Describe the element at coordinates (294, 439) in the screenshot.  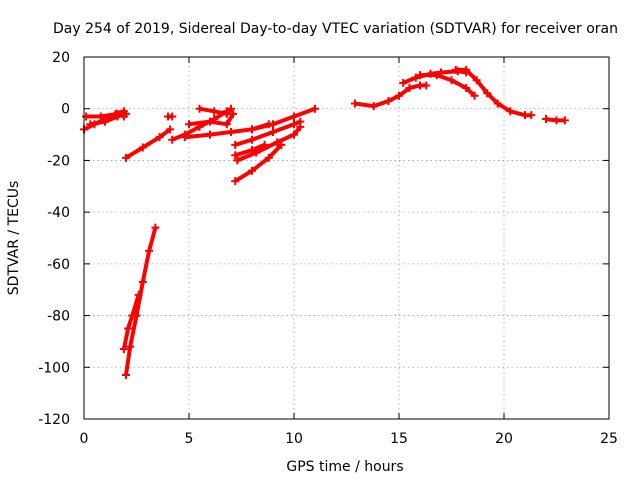
I see `x-tick-label: 10` at that location.